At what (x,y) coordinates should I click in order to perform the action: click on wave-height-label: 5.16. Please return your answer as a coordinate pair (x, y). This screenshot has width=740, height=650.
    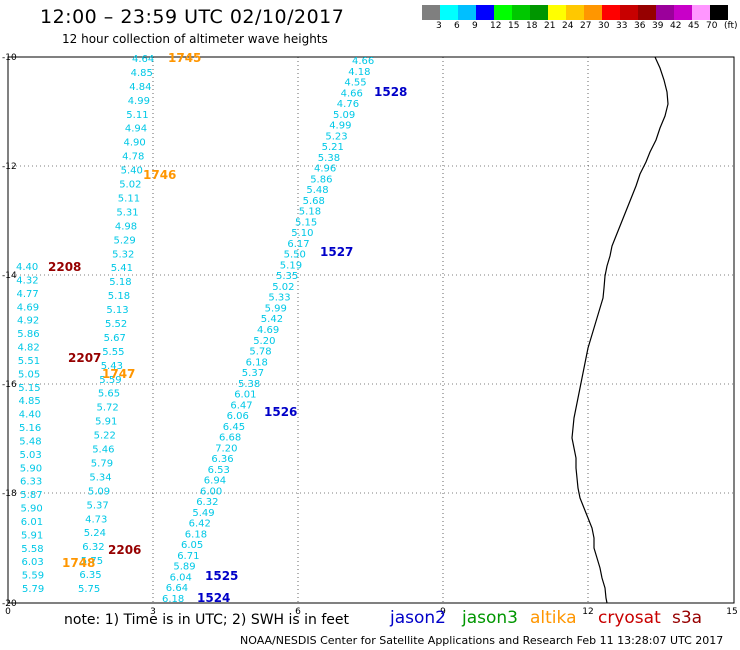
    Looking at the image, I should click on (30, 428).